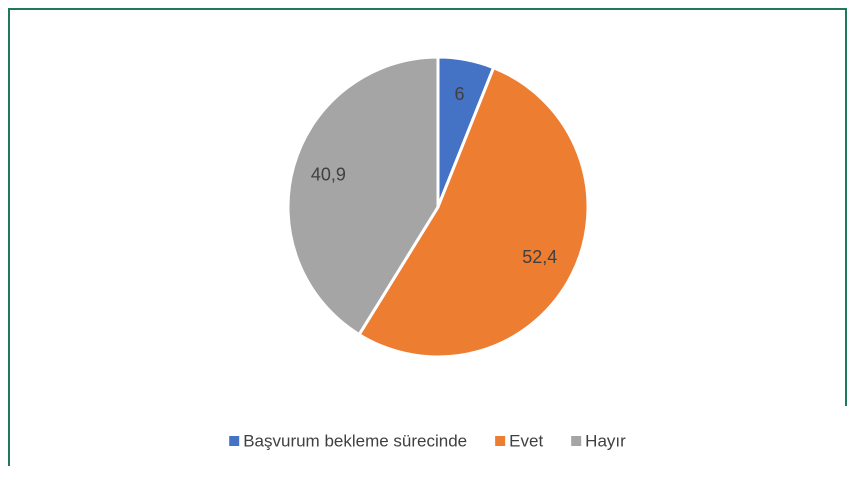 The height and width of the screenshot is (477, 855). I want to click on pie-slice, so click(363, 196).